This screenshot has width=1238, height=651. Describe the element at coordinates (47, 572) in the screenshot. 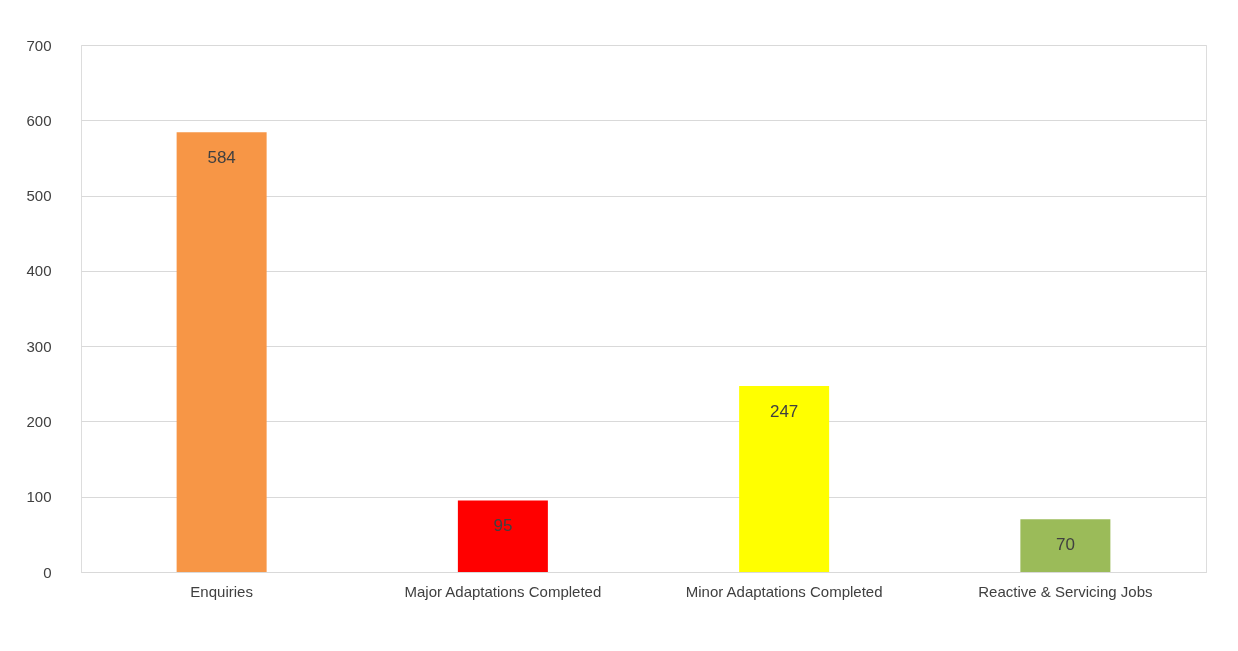

I see `y-tick-label: 0` at that location.